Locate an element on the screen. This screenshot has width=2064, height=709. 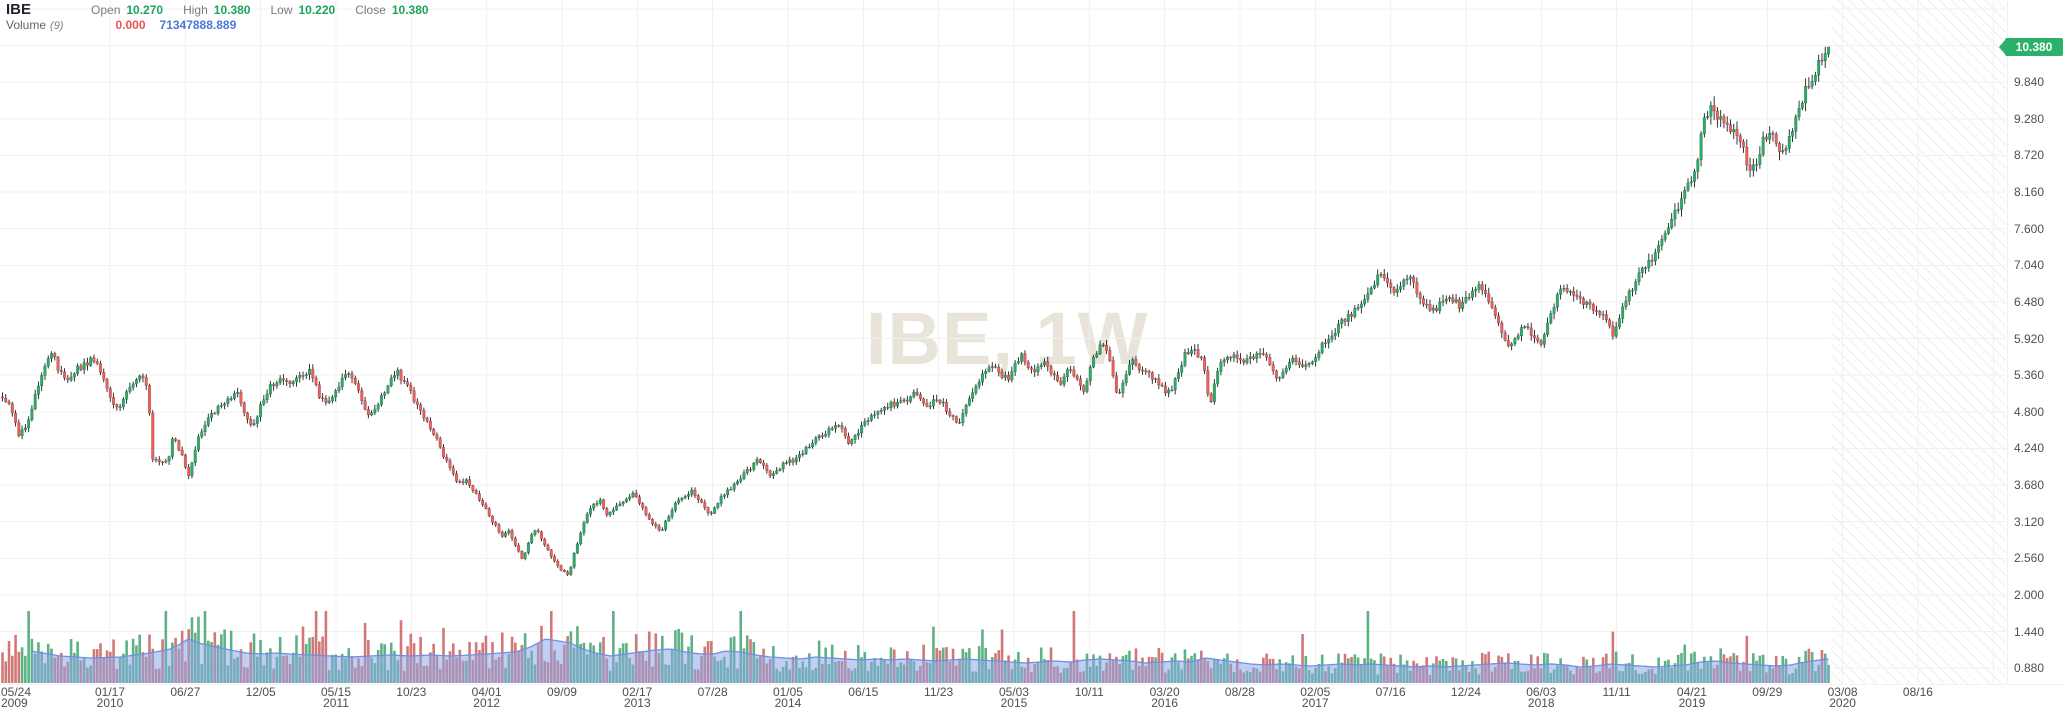
volume-ma-value: 71347888.889 is located at coordinates (198, 25).